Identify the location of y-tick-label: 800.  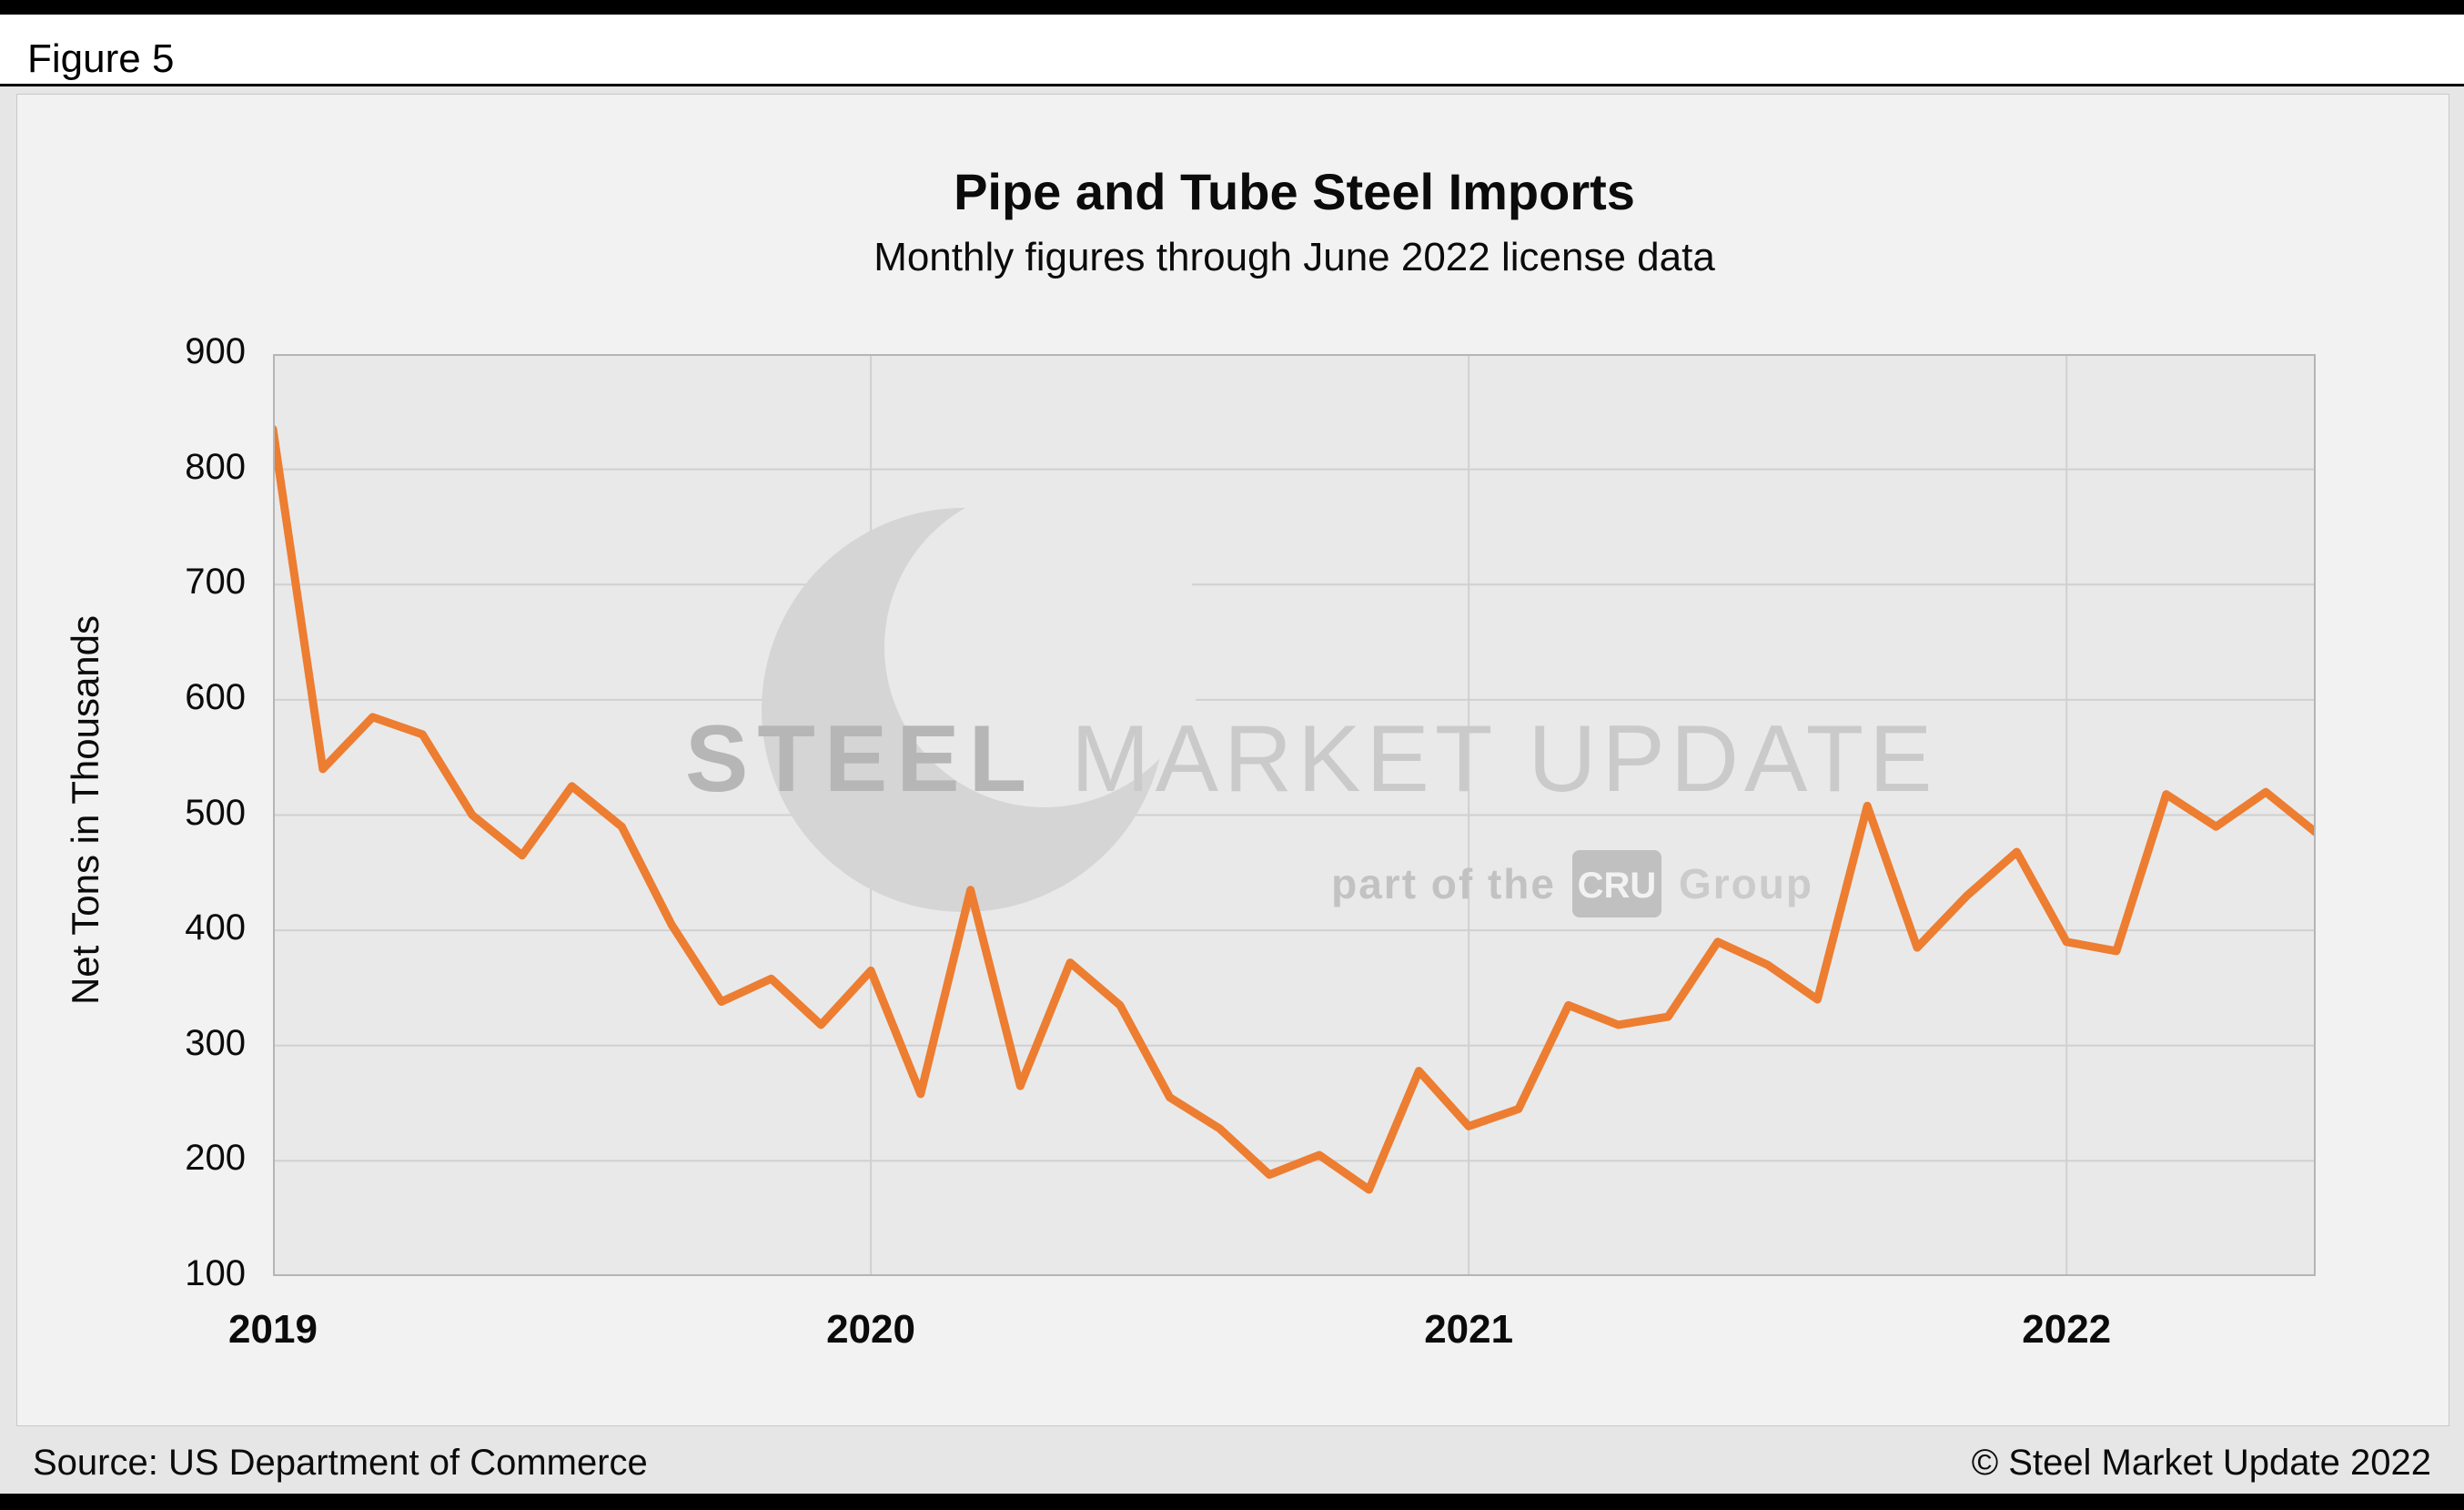
(215, 467).